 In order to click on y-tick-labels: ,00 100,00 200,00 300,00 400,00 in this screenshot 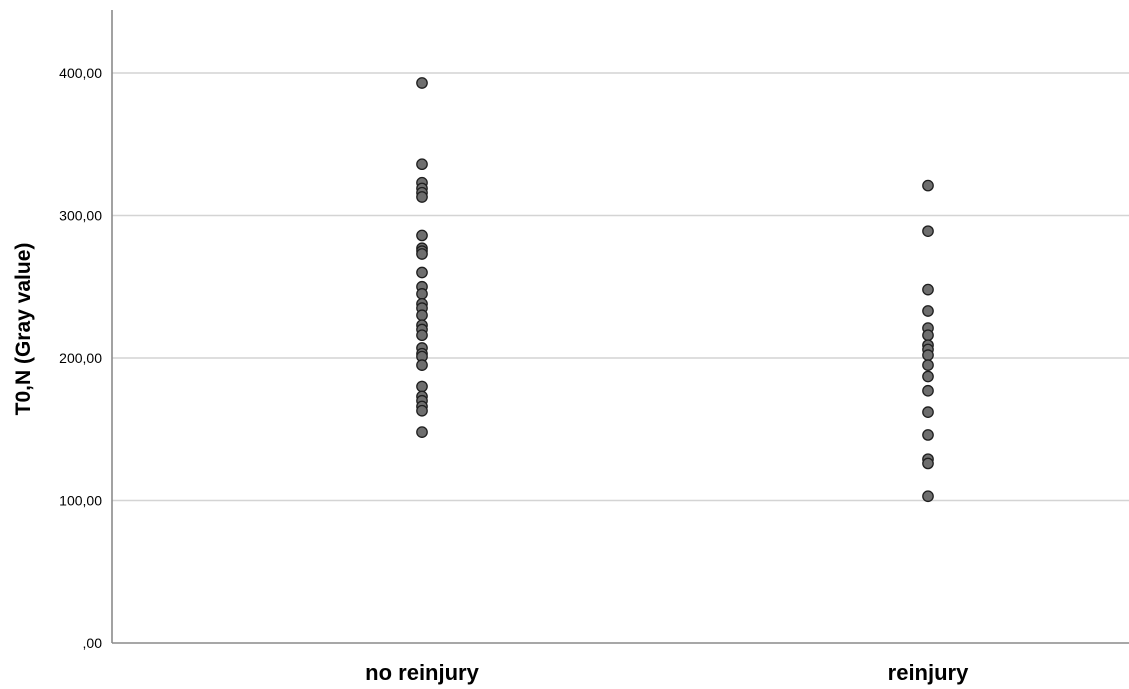, I will do `click(80, 358)`.